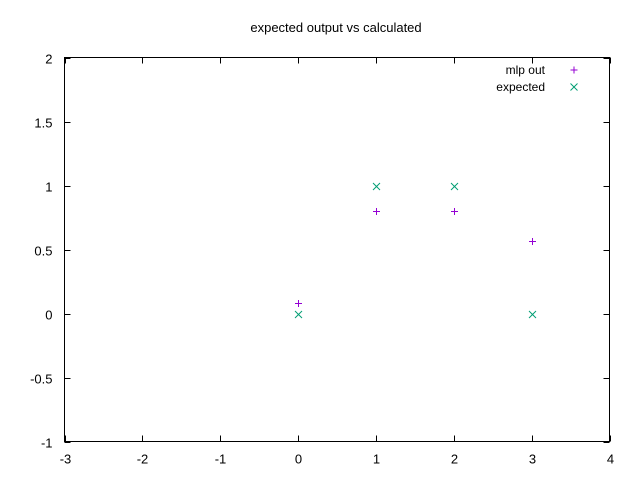 This screenshot has width=640, height=480. What do you see at coordinates (43, 251) in the screenshot?
I see `y-tick-label: 0.5` at bounding box center [43, 251].